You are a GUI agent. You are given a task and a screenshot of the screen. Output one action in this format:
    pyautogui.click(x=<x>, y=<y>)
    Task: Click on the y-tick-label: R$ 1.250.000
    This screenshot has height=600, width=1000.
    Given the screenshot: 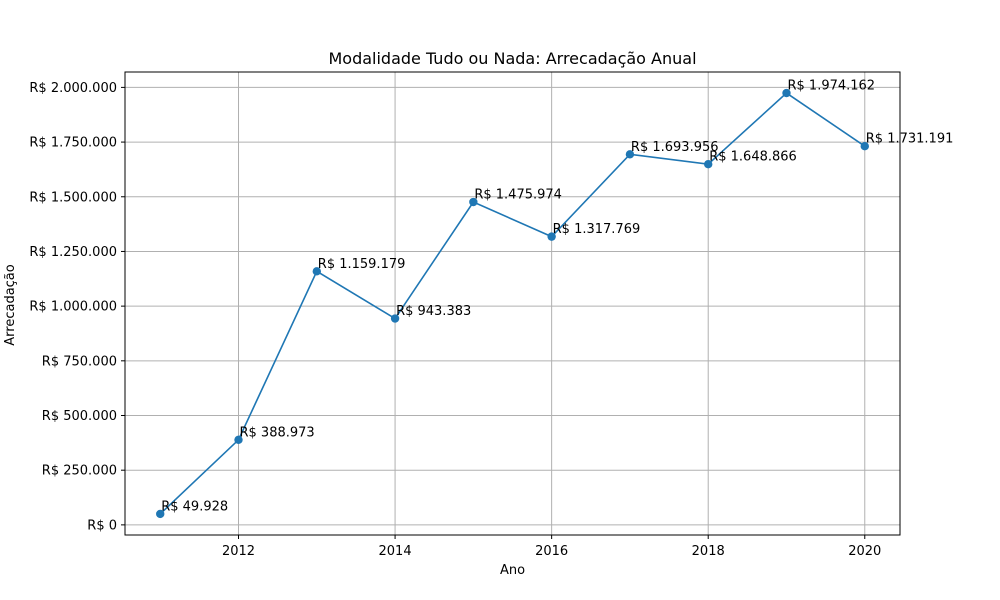 What is the action you would take?
    pyautogui.click(x=73, y=252)
    